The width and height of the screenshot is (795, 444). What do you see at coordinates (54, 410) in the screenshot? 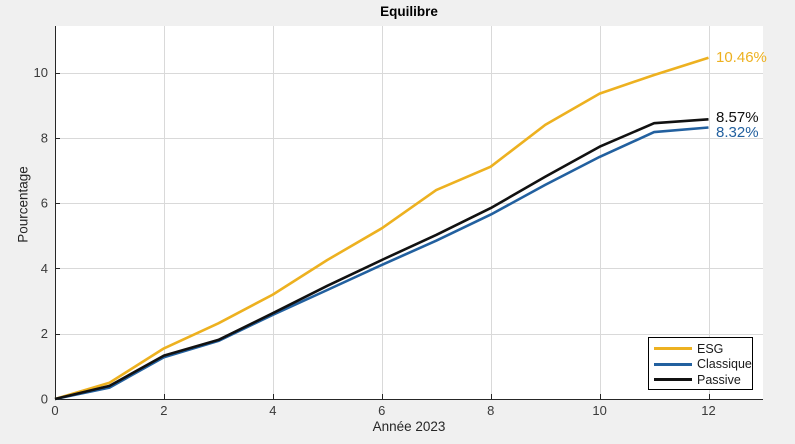
I see `x-tick-label-0: 0` at bounding box center [54, 410].